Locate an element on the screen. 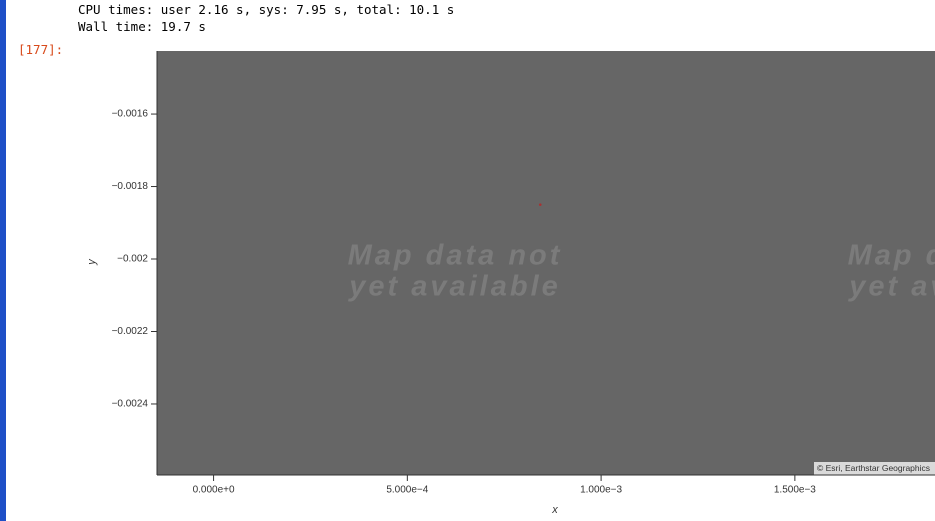 The image size is (935, 521). x-tick-label: 5.000e−4 is located at coordinates (407, 490).